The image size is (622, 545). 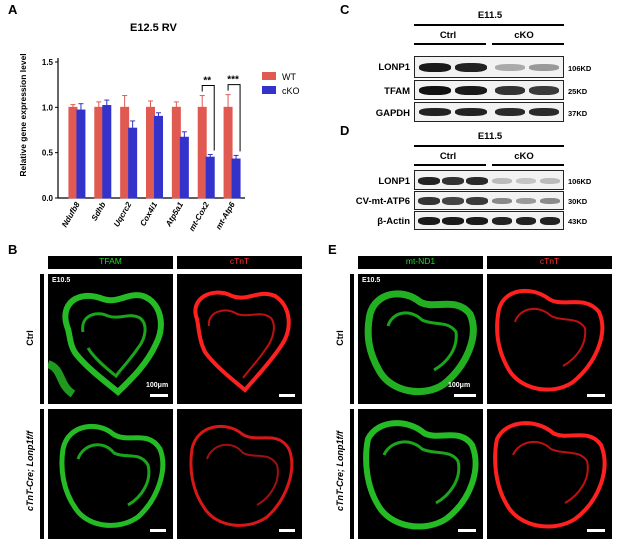 What do you see at coordinates (489, 180) in the screenshot?
I see `blot-d-lonp1` at bounding box center [489, 180].